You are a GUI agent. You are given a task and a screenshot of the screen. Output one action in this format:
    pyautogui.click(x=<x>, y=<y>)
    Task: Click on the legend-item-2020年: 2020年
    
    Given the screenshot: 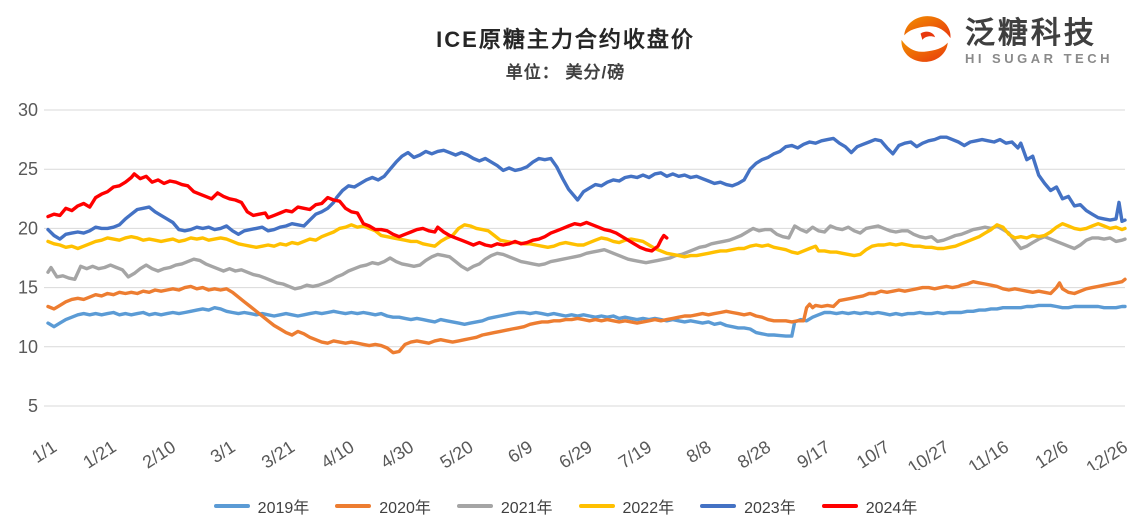 What is the action you would take?
    pyautogui.click(x=383, y=506)
    